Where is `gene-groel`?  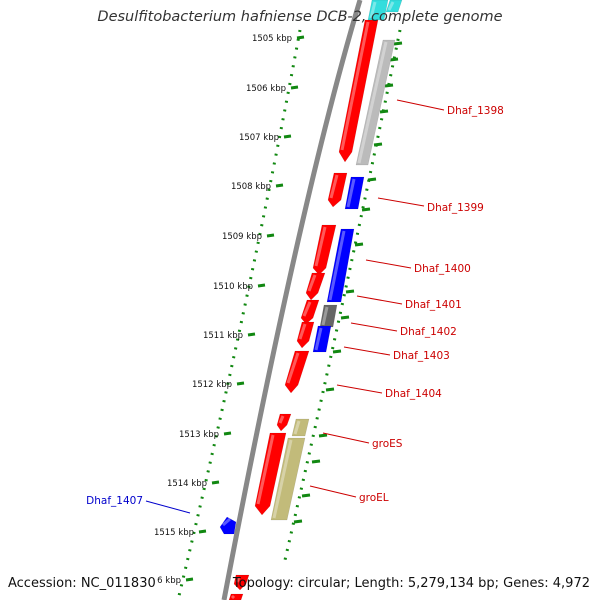
gene-groel is located at coordinates (288, 479).